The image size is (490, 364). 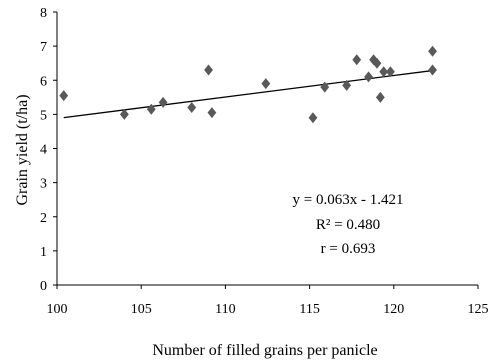 I want to click on y-tick-label: 1, so click(x=43, y=252).